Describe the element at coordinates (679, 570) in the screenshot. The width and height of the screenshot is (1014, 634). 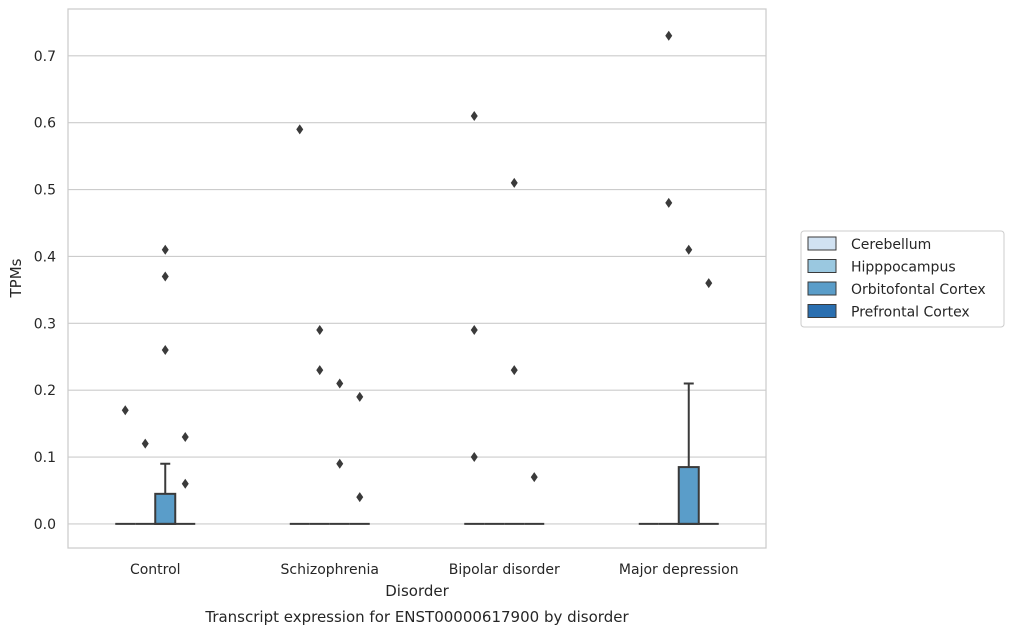
I see `x-tick-label: Major depression` at that location.